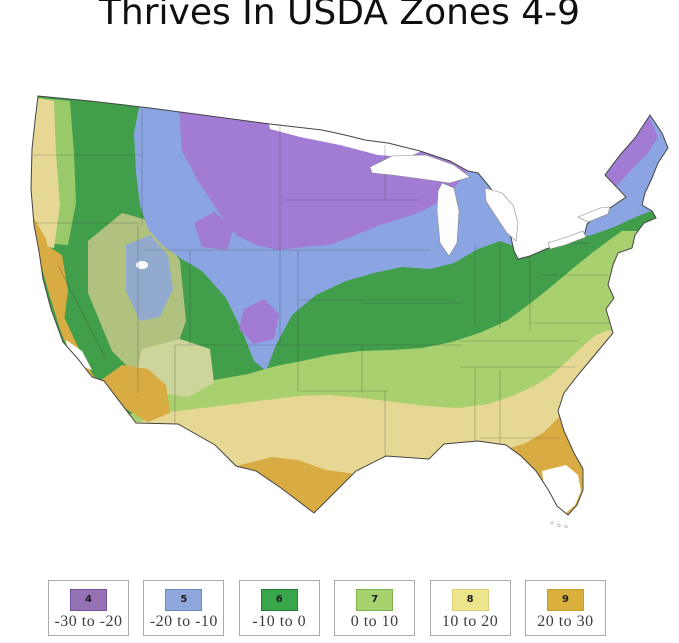 The image size is (679, 643). I want to click on zone-6-number: 6, so click(279, 599).